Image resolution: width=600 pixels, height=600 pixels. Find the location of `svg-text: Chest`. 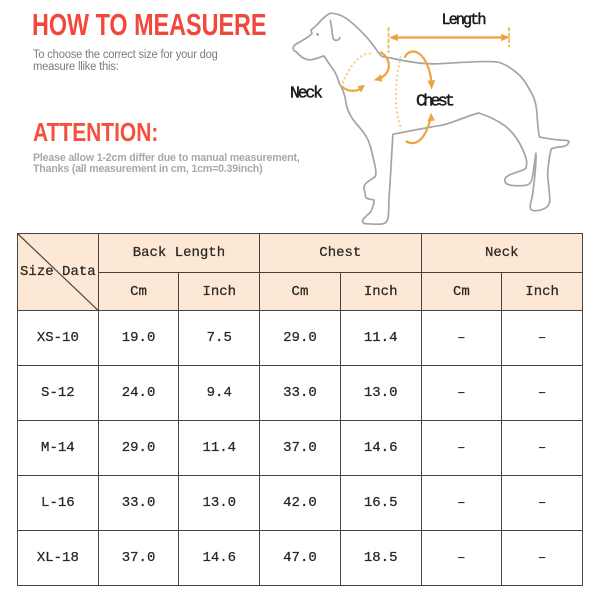

svg-text: Chest is located at coordinates (435, 102).